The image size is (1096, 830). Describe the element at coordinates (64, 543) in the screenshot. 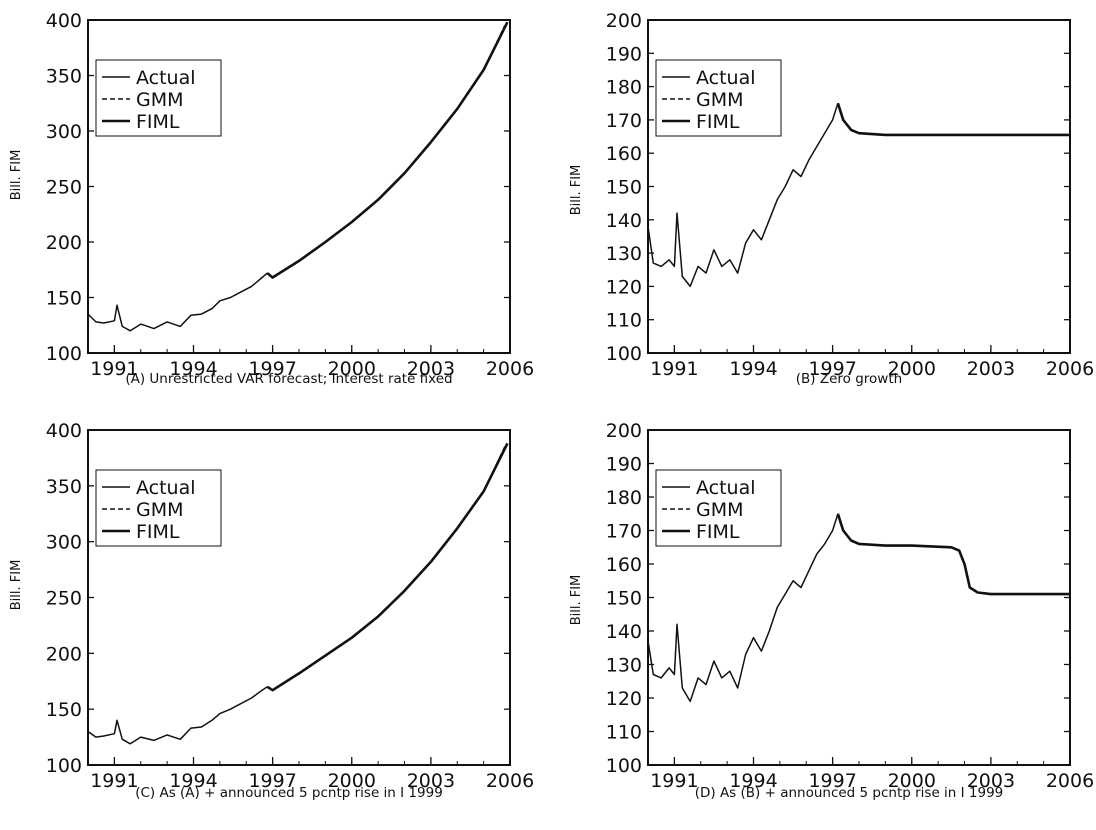

I see `chart-c-ytick-label: 300` at that location.